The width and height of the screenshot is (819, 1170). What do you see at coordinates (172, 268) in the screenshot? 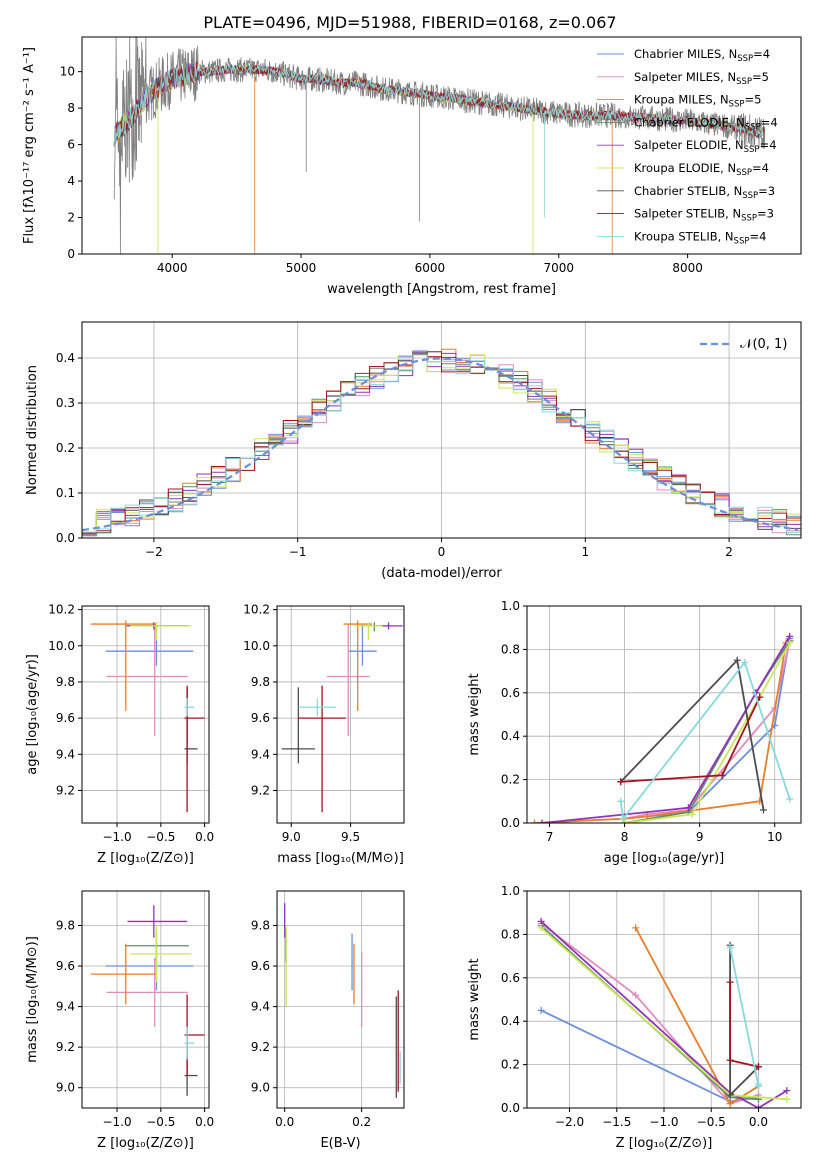
I see `x-tick-label: 4000` at bounding box center [172, 268].